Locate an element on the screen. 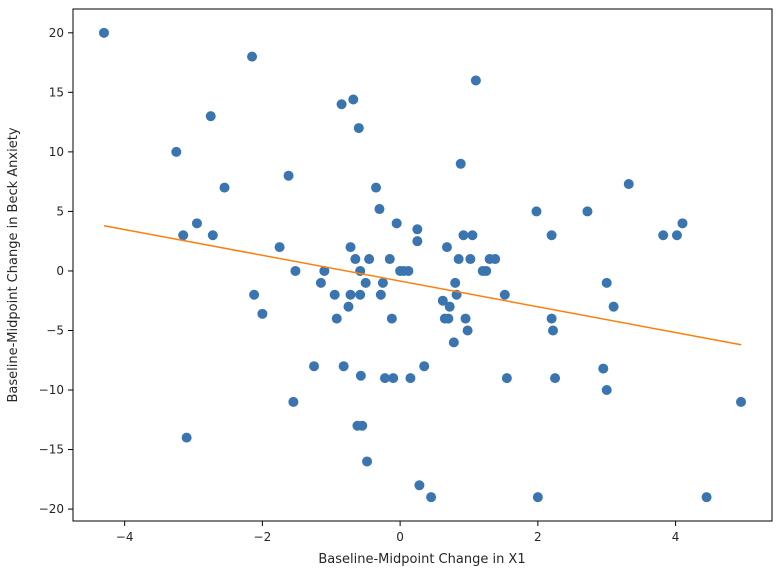 This screenshot has height=572, width=776. y-tick-label: −15 is located at coordinates (51, 450).